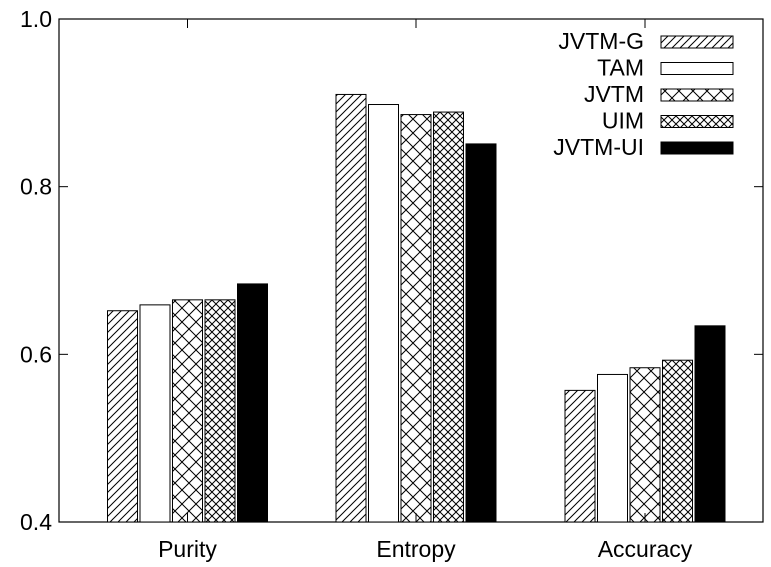  Describe the element at coordinates (614, 94) in the screenshot. I see `legend-label: JVTM` at that location.